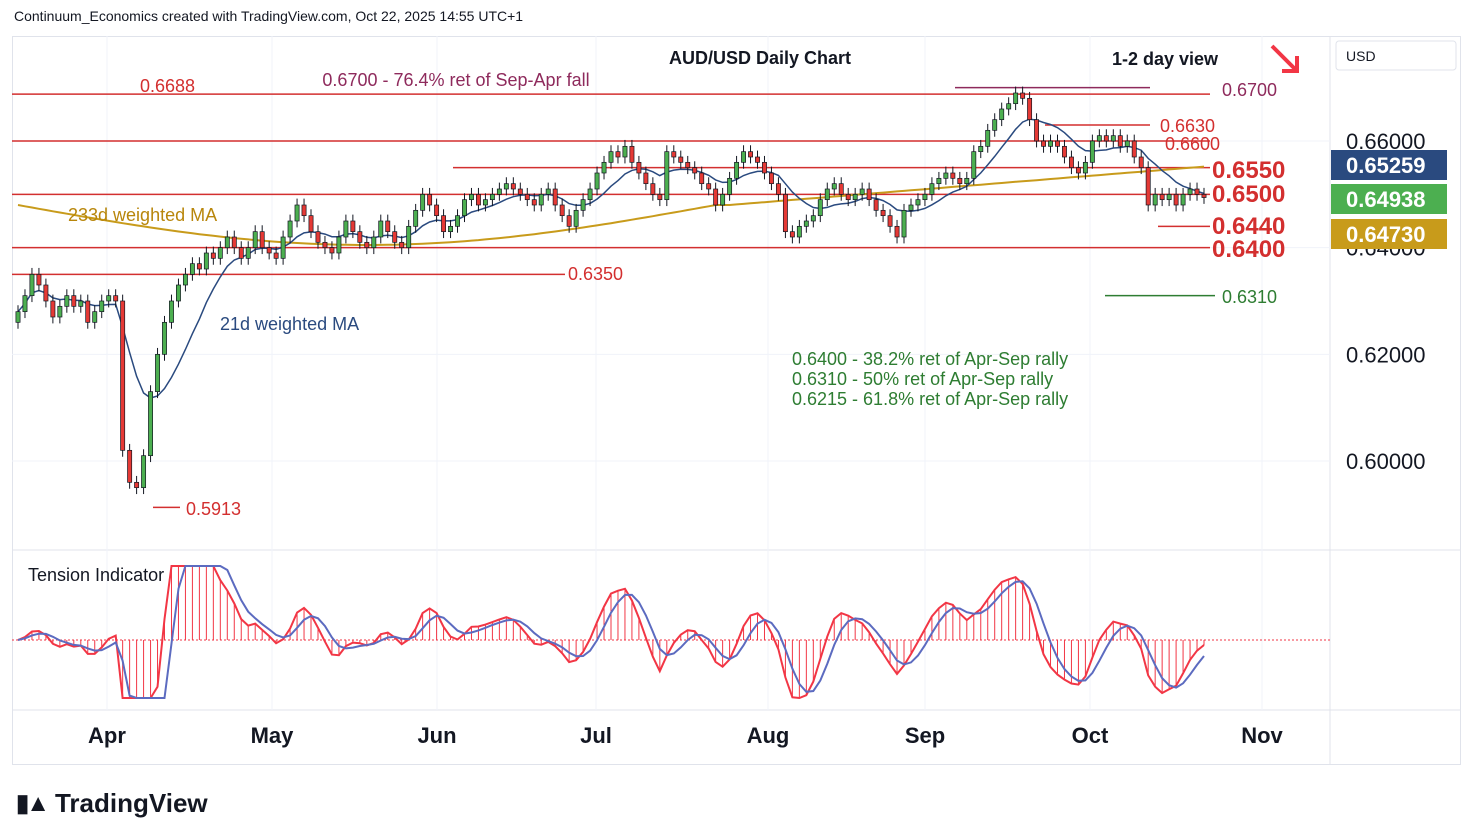  I want to click on level-label-0.5913: 0.5913, so click(213, 509).